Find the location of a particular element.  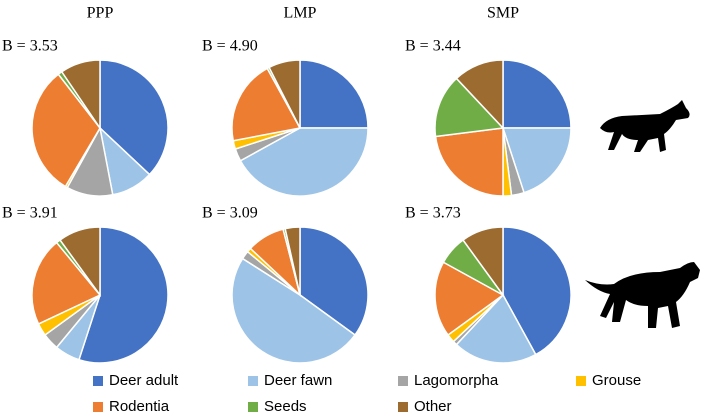

annotation: B = 3.53 is located at coordinates (30, 46).